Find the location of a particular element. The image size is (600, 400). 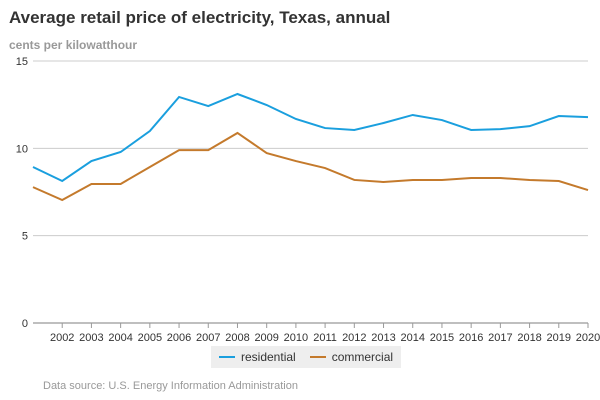

x-tick-label: 2017 is located at coordinates (500, 338).